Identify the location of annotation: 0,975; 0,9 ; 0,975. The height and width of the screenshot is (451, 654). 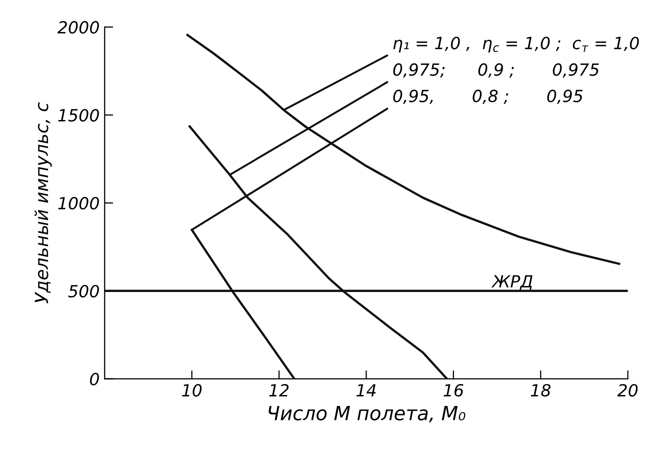
(496, 70).